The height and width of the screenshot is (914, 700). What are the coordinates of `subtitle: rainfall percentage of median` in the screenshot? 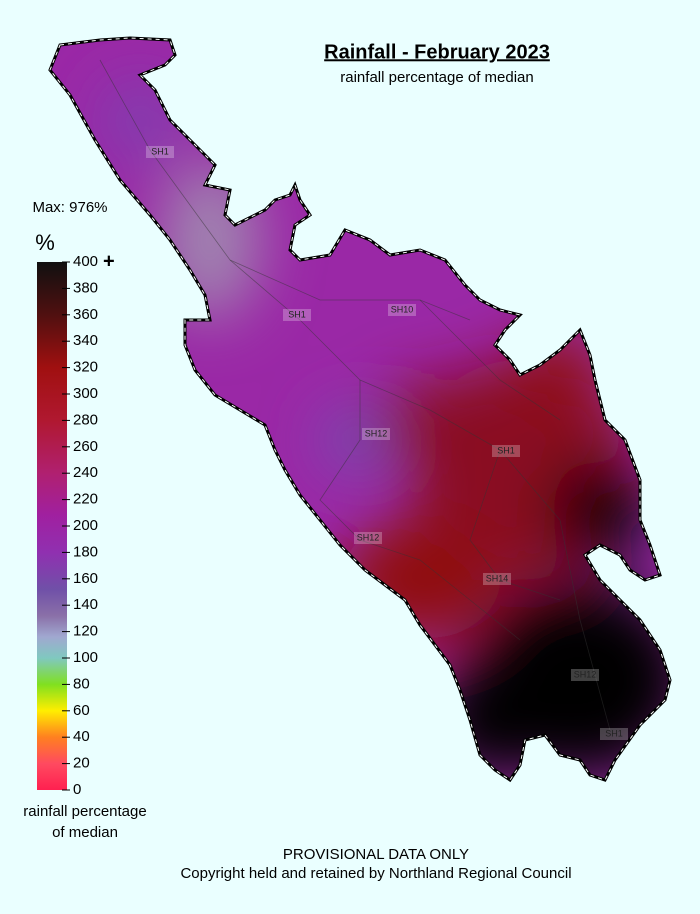 It's located at (436, 77).